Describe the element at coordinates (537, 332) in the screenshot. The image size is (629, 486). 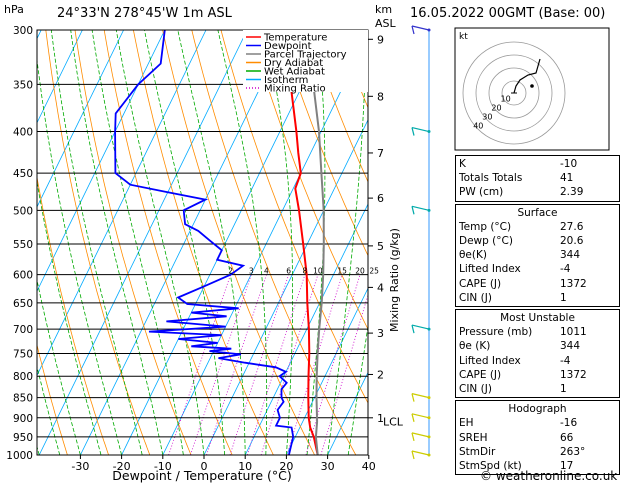
I see `most-unstable-row: Pressure (mb) 1011` at that location.